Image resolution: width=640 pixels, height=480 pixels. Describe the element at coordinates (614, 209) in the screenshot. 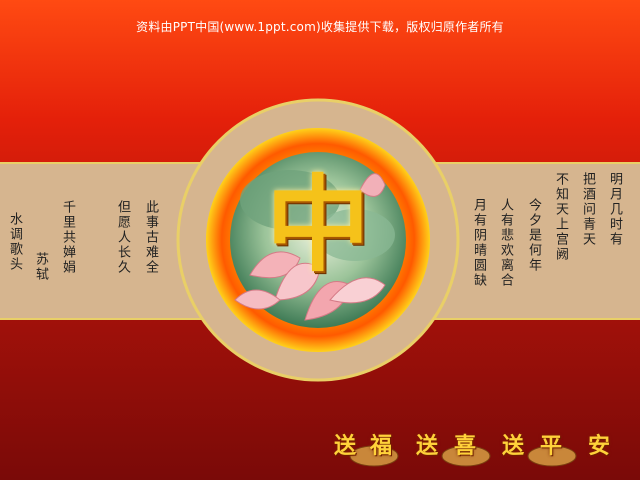

I see `poem-line: 明月几时有` at that location.